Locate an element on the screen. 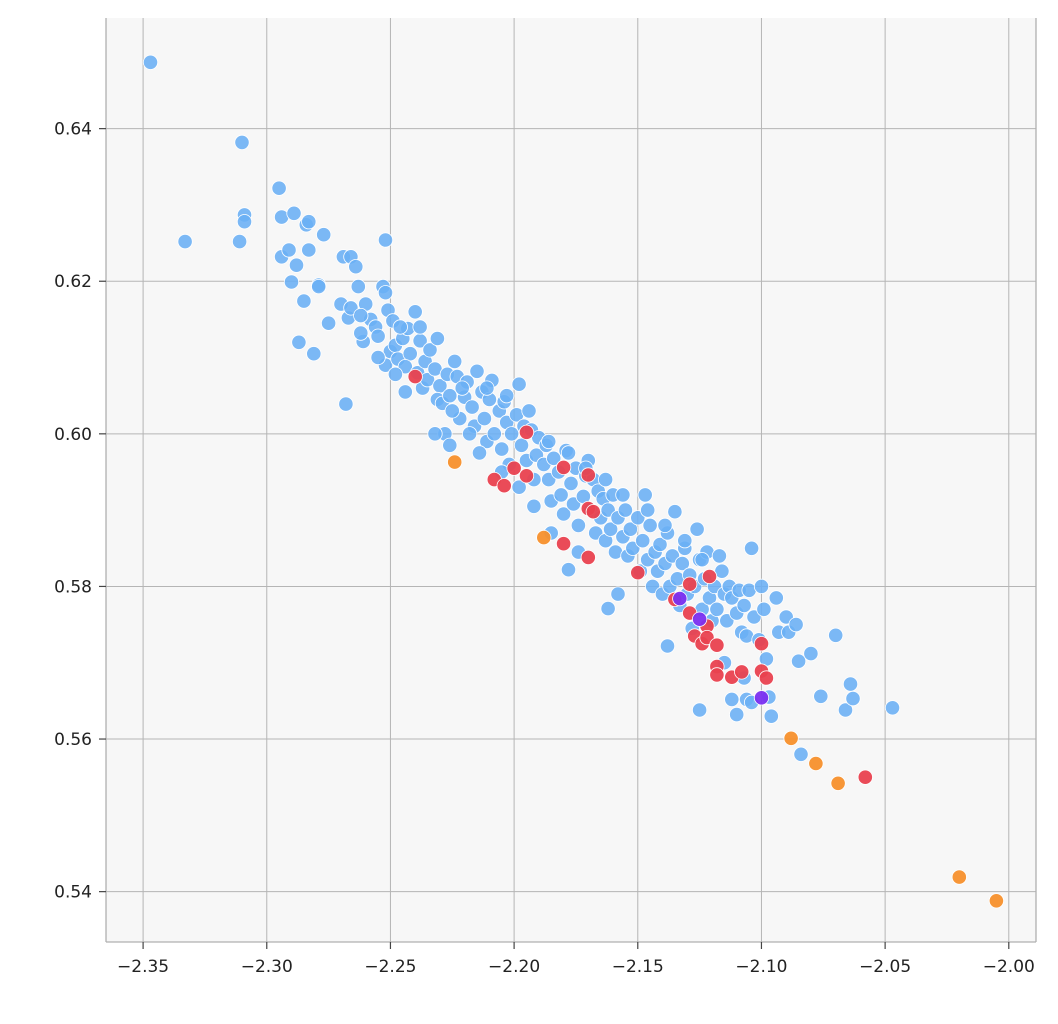 Image resolution: width=1058 pixels, height=1024 pixels. y-tick-label: 0.58 is located at coordinates (73, 587).